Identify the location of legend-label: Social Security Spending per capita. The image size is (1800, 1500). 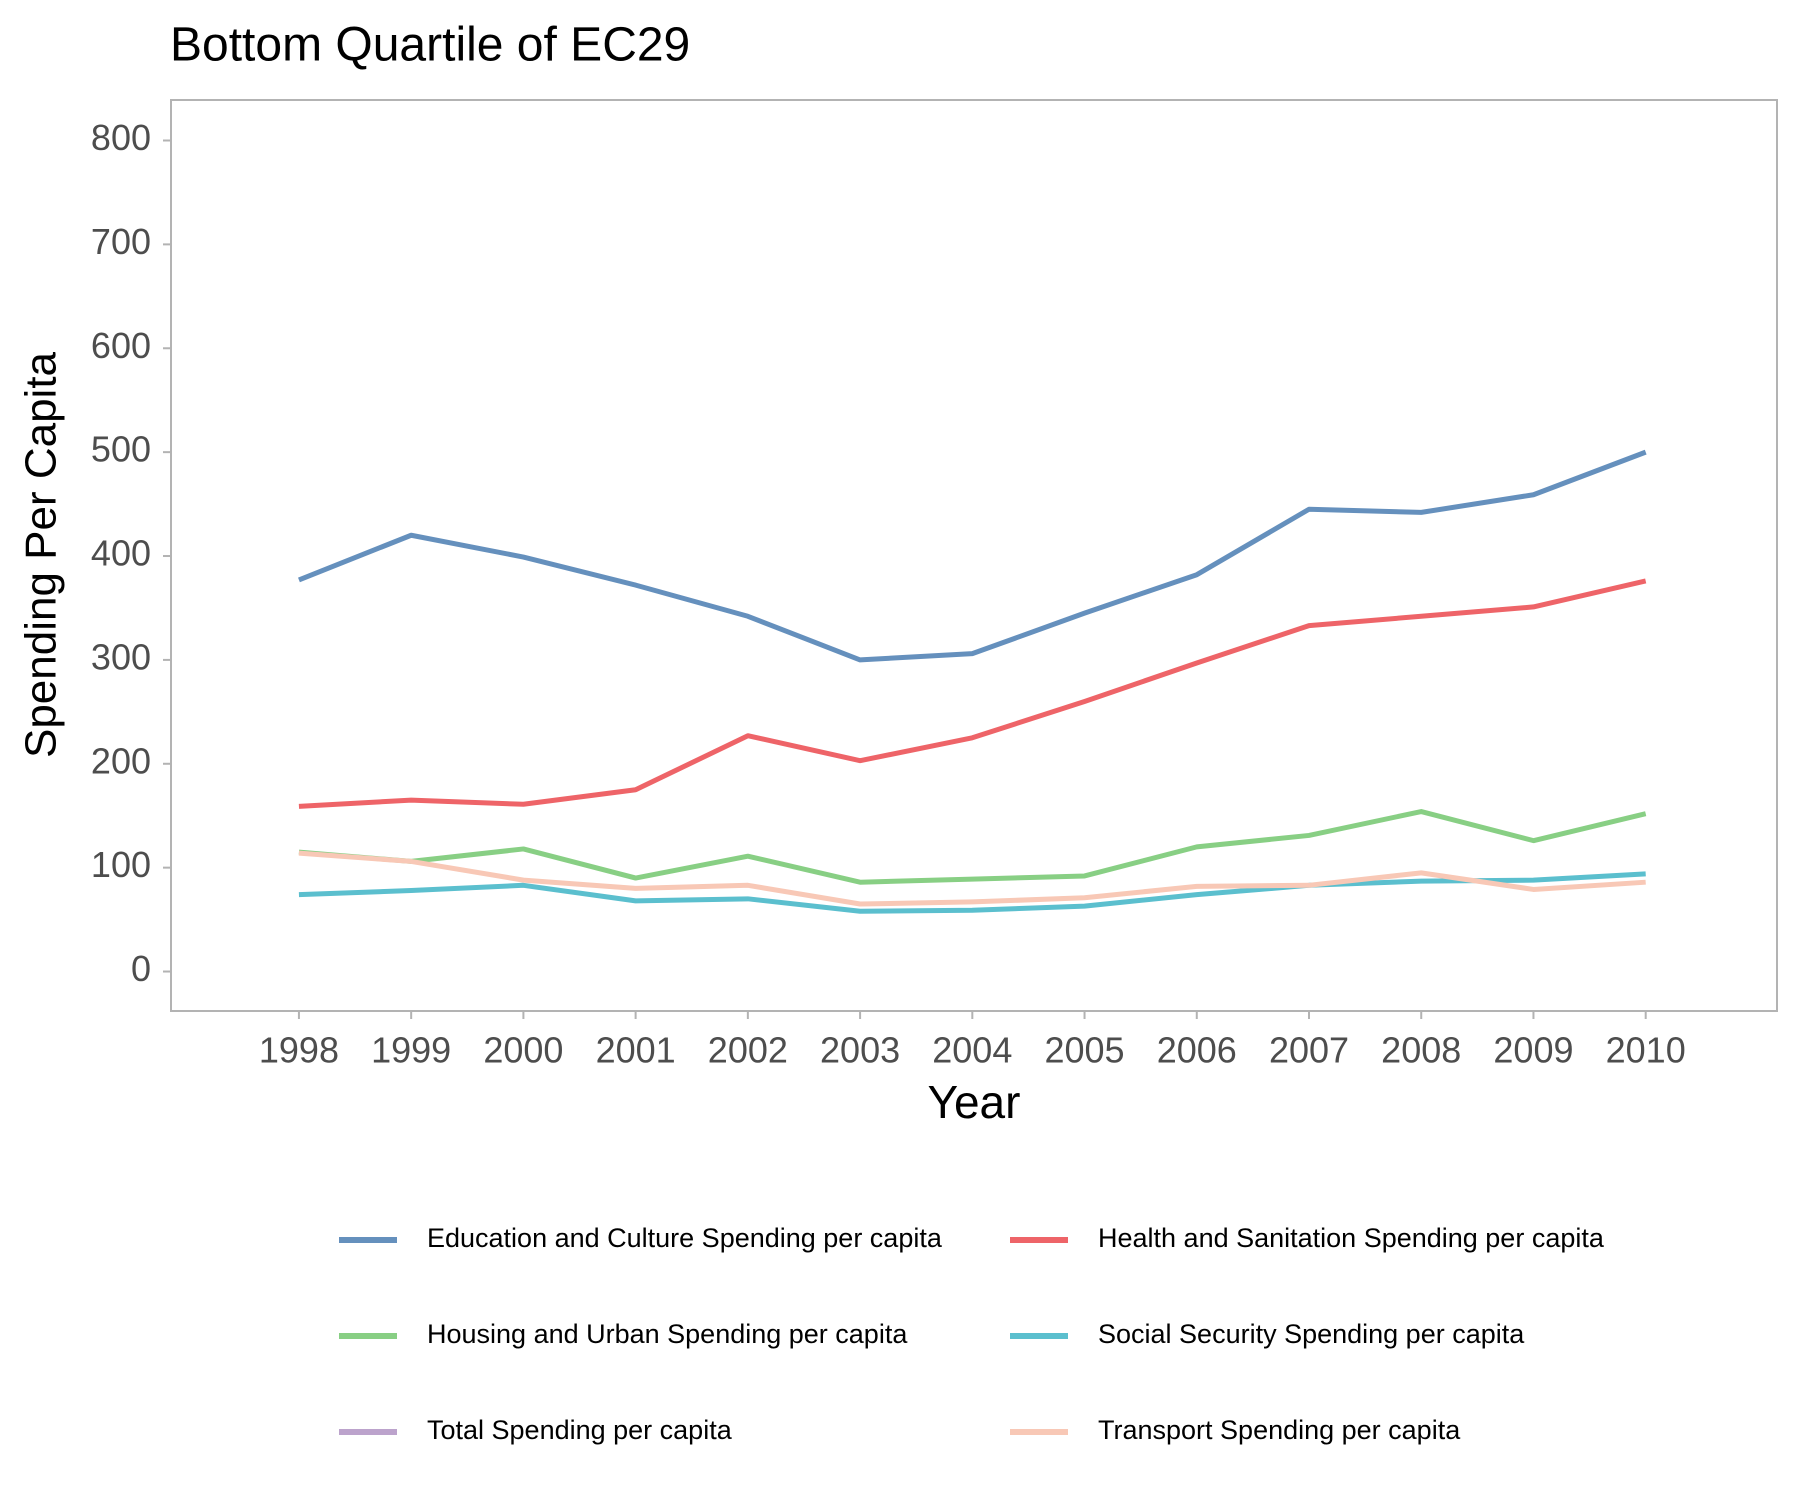
(1311, 1334).